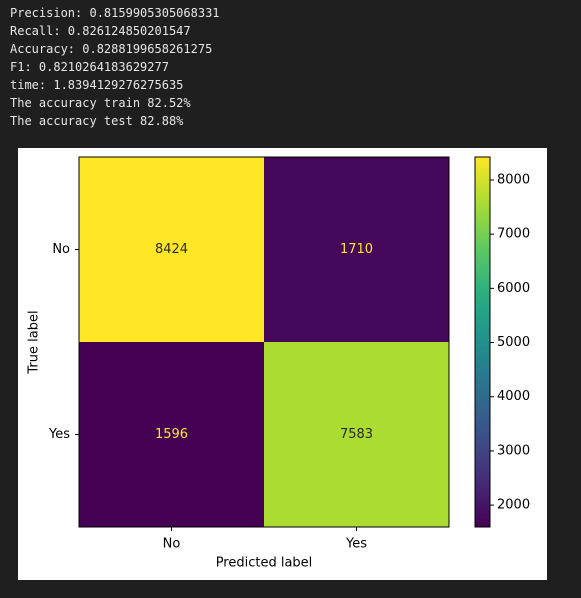 This screenshot has width=581, height=598. I want to click on precision-line: Precision: 0.8159905305068331, so click(115, 13).